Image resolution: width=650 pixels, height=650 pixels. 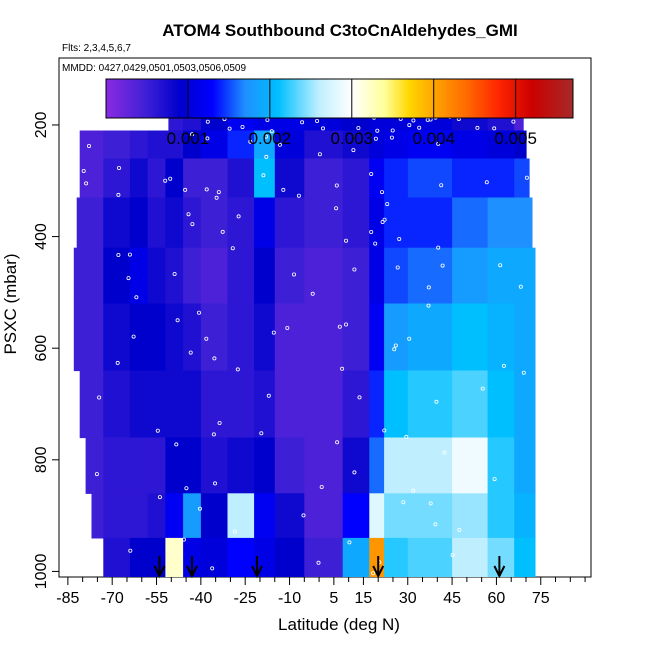 I want to click on flights-label: Flts: 2,3,4,5,6,7, so click(x=96, y=48).